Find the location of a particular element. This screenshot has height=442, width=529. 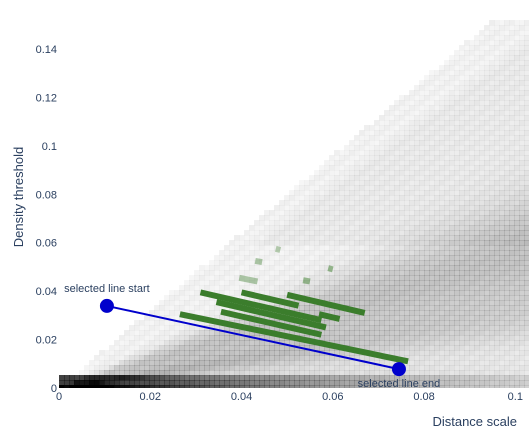

selected-line-end-marker is located at coordinates (398, 369).